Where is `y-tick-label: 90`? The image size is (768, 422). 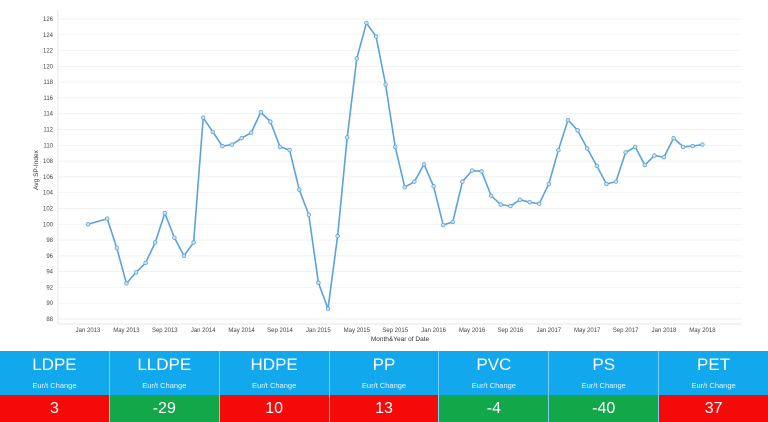
y-tick-label: 90 is located at coordinates (49, 304).